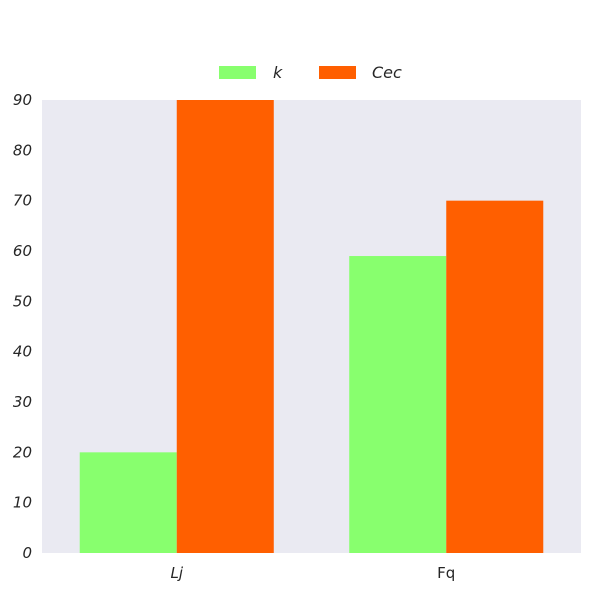 This screenshot has width=592, height=592. What do you see at coordinates (237, 72) in the screenshot?
I see `legend-swatch-k` at bounding box center [237, 72].